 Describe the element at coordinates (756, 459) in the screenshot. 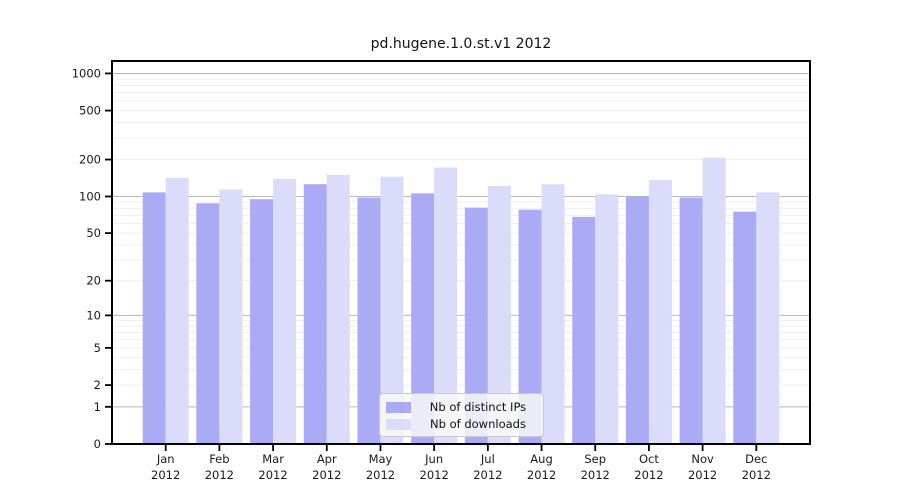

I see `x-tick-label-month: Dec` at that location.